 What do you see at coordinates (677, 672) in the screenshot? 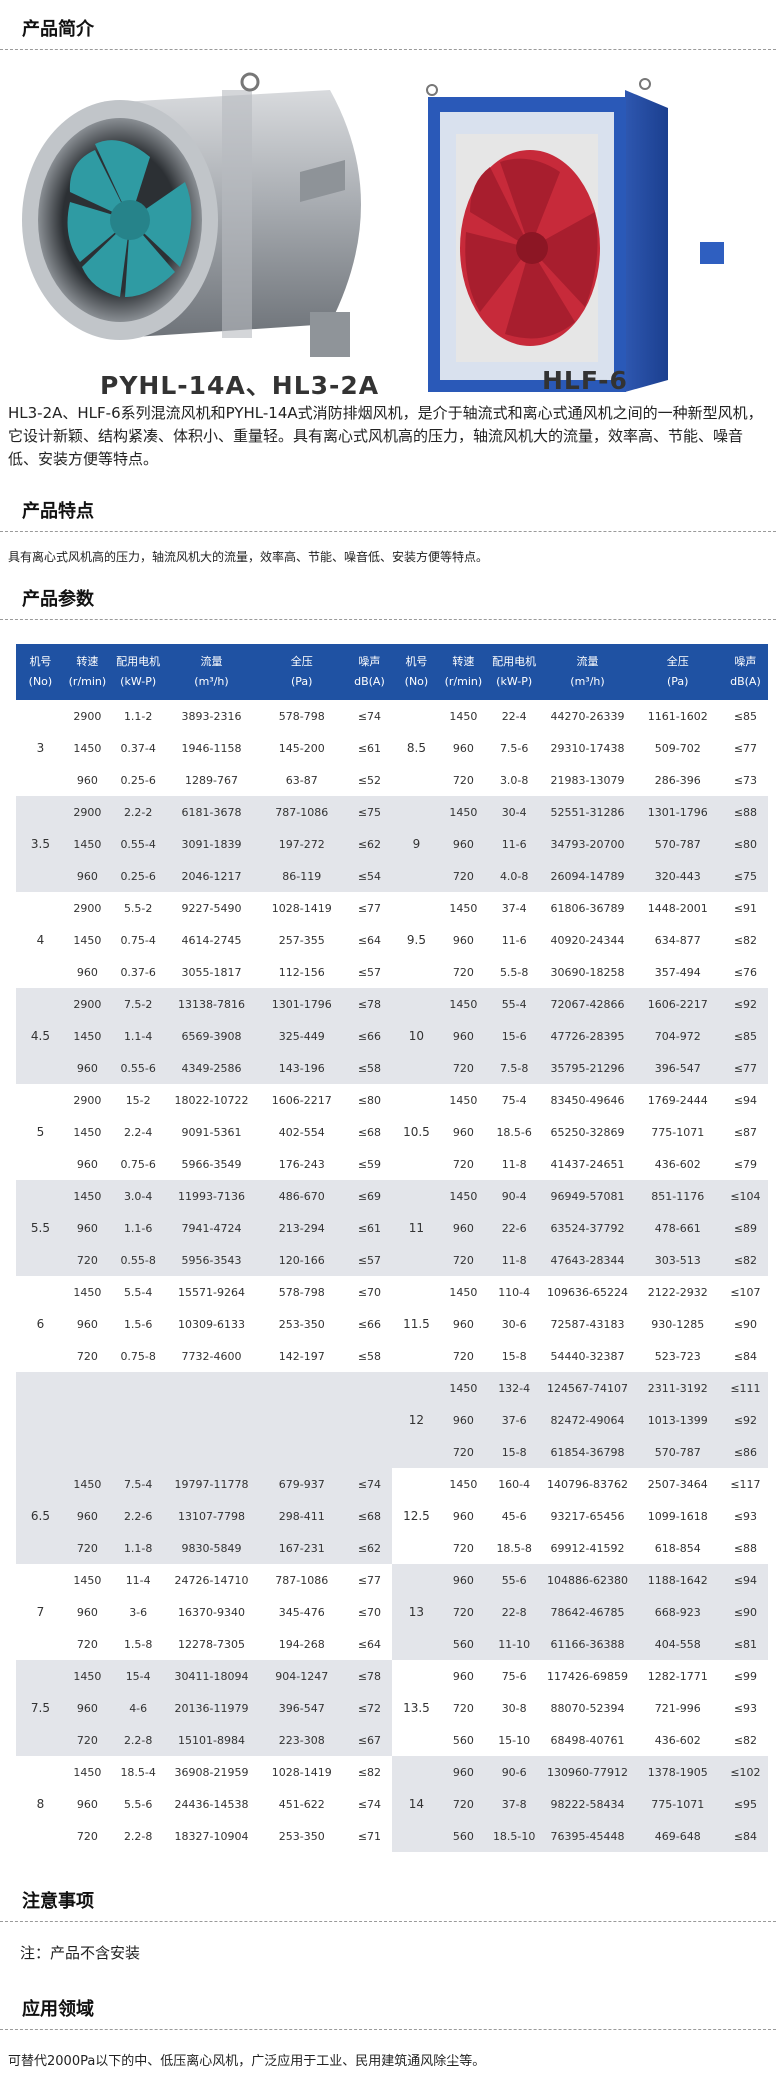
I see `header-pressure: 全压 (Pa)` at bounding box center [677, 672].